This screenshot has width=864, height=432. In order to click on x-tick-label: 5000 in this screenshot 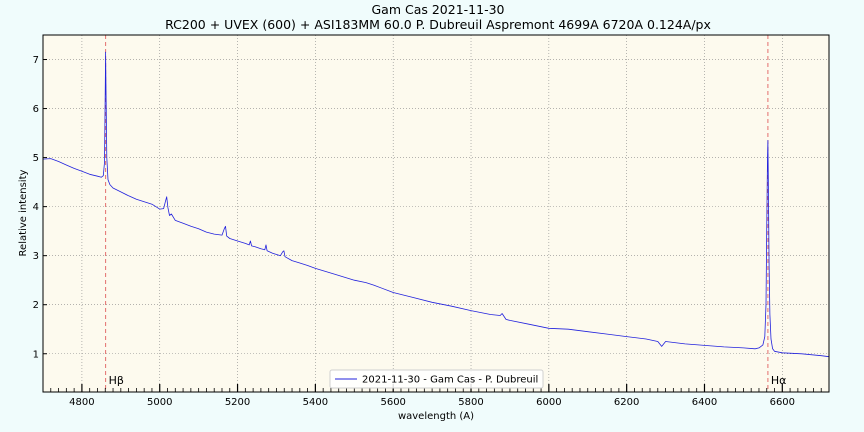, I will do `click(159, 402)`.